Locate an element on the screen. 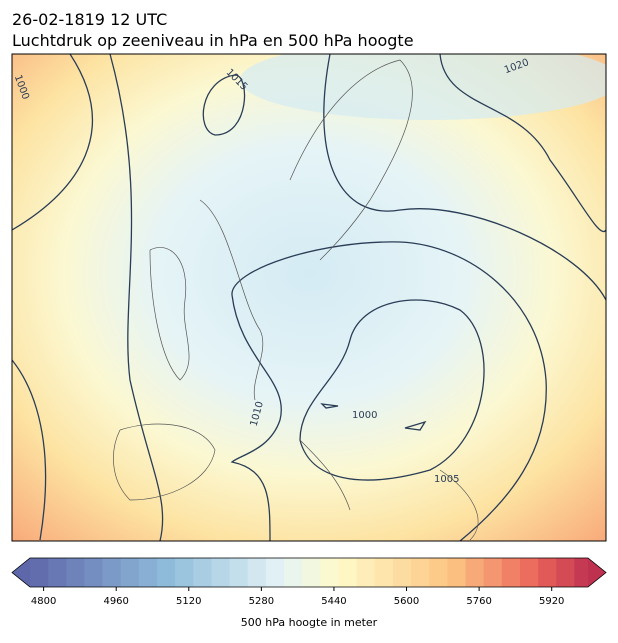 This screenshot has height=643, width=618. colorbar-extend-high is located at coordinates (597, 572).